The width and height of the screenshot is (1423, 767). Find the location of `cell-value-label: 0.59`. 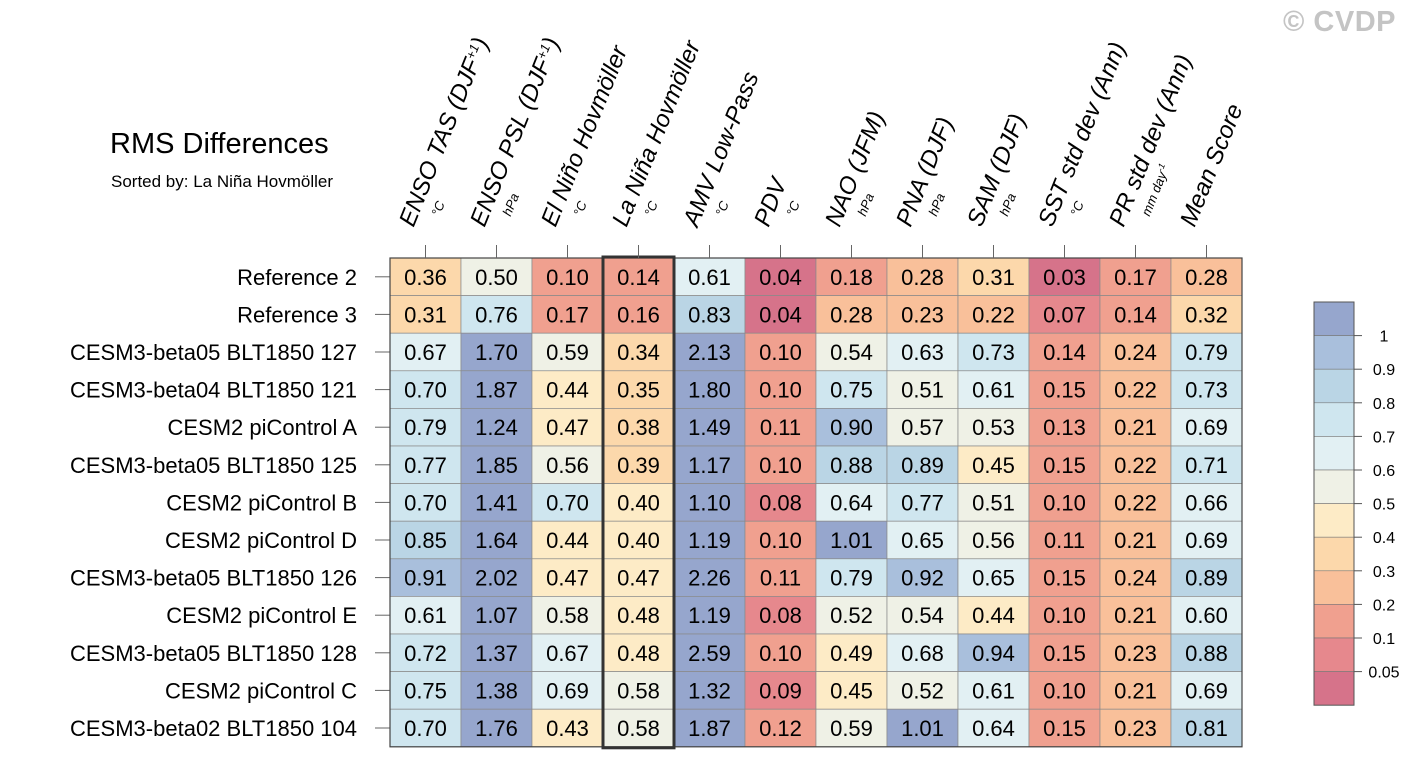

cell-value-label: 0.59 is located at coordinates (567, 352).